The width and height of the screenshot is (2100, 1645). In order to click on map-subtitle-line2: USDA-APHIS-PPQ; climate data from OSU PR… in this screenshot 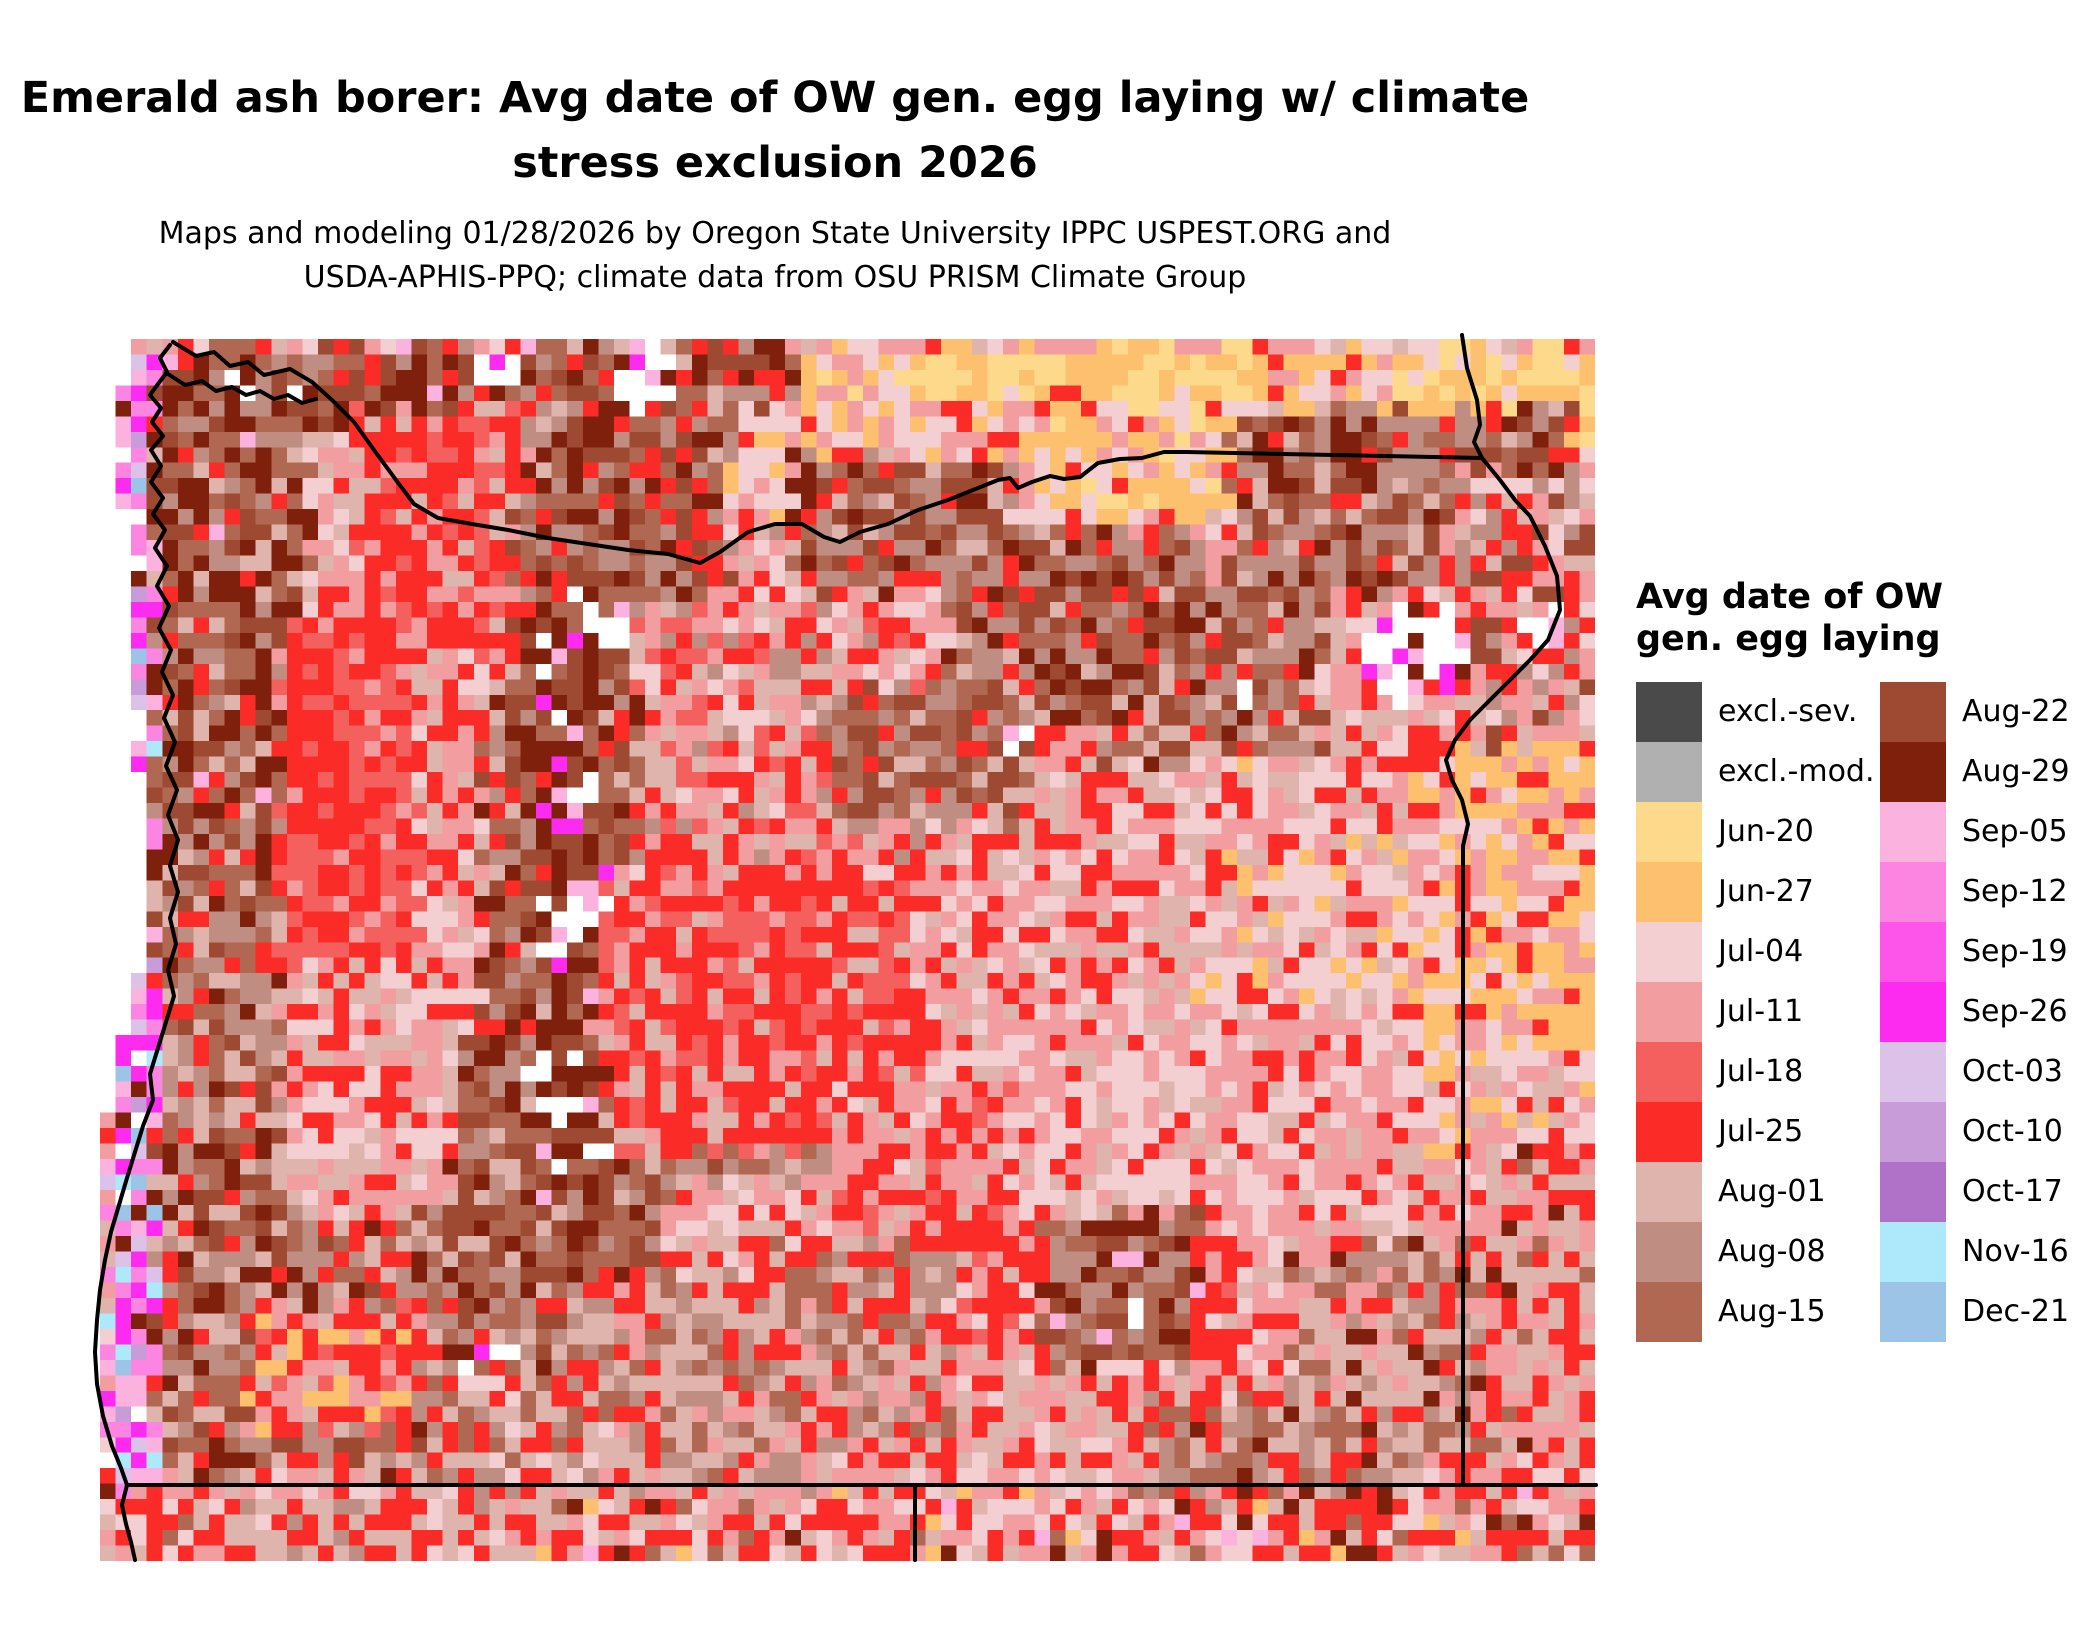, I will do `click(775, 277)`.